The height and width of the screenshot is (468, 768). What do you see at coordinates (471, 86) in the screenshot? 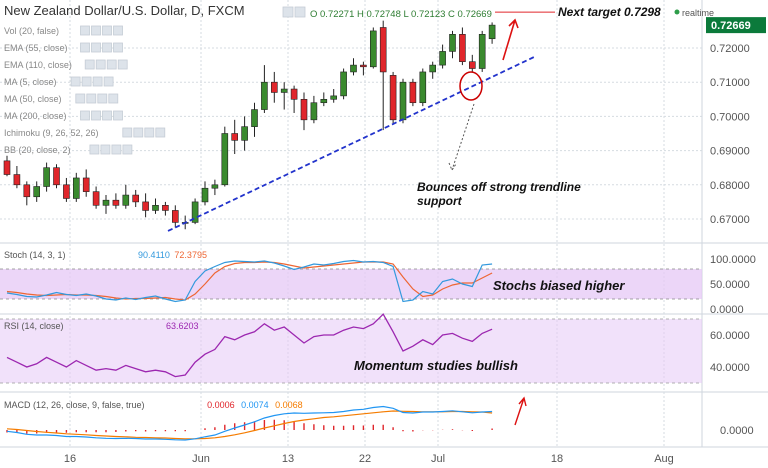
I see `highlight-circle` at bounding box center [471, 86].